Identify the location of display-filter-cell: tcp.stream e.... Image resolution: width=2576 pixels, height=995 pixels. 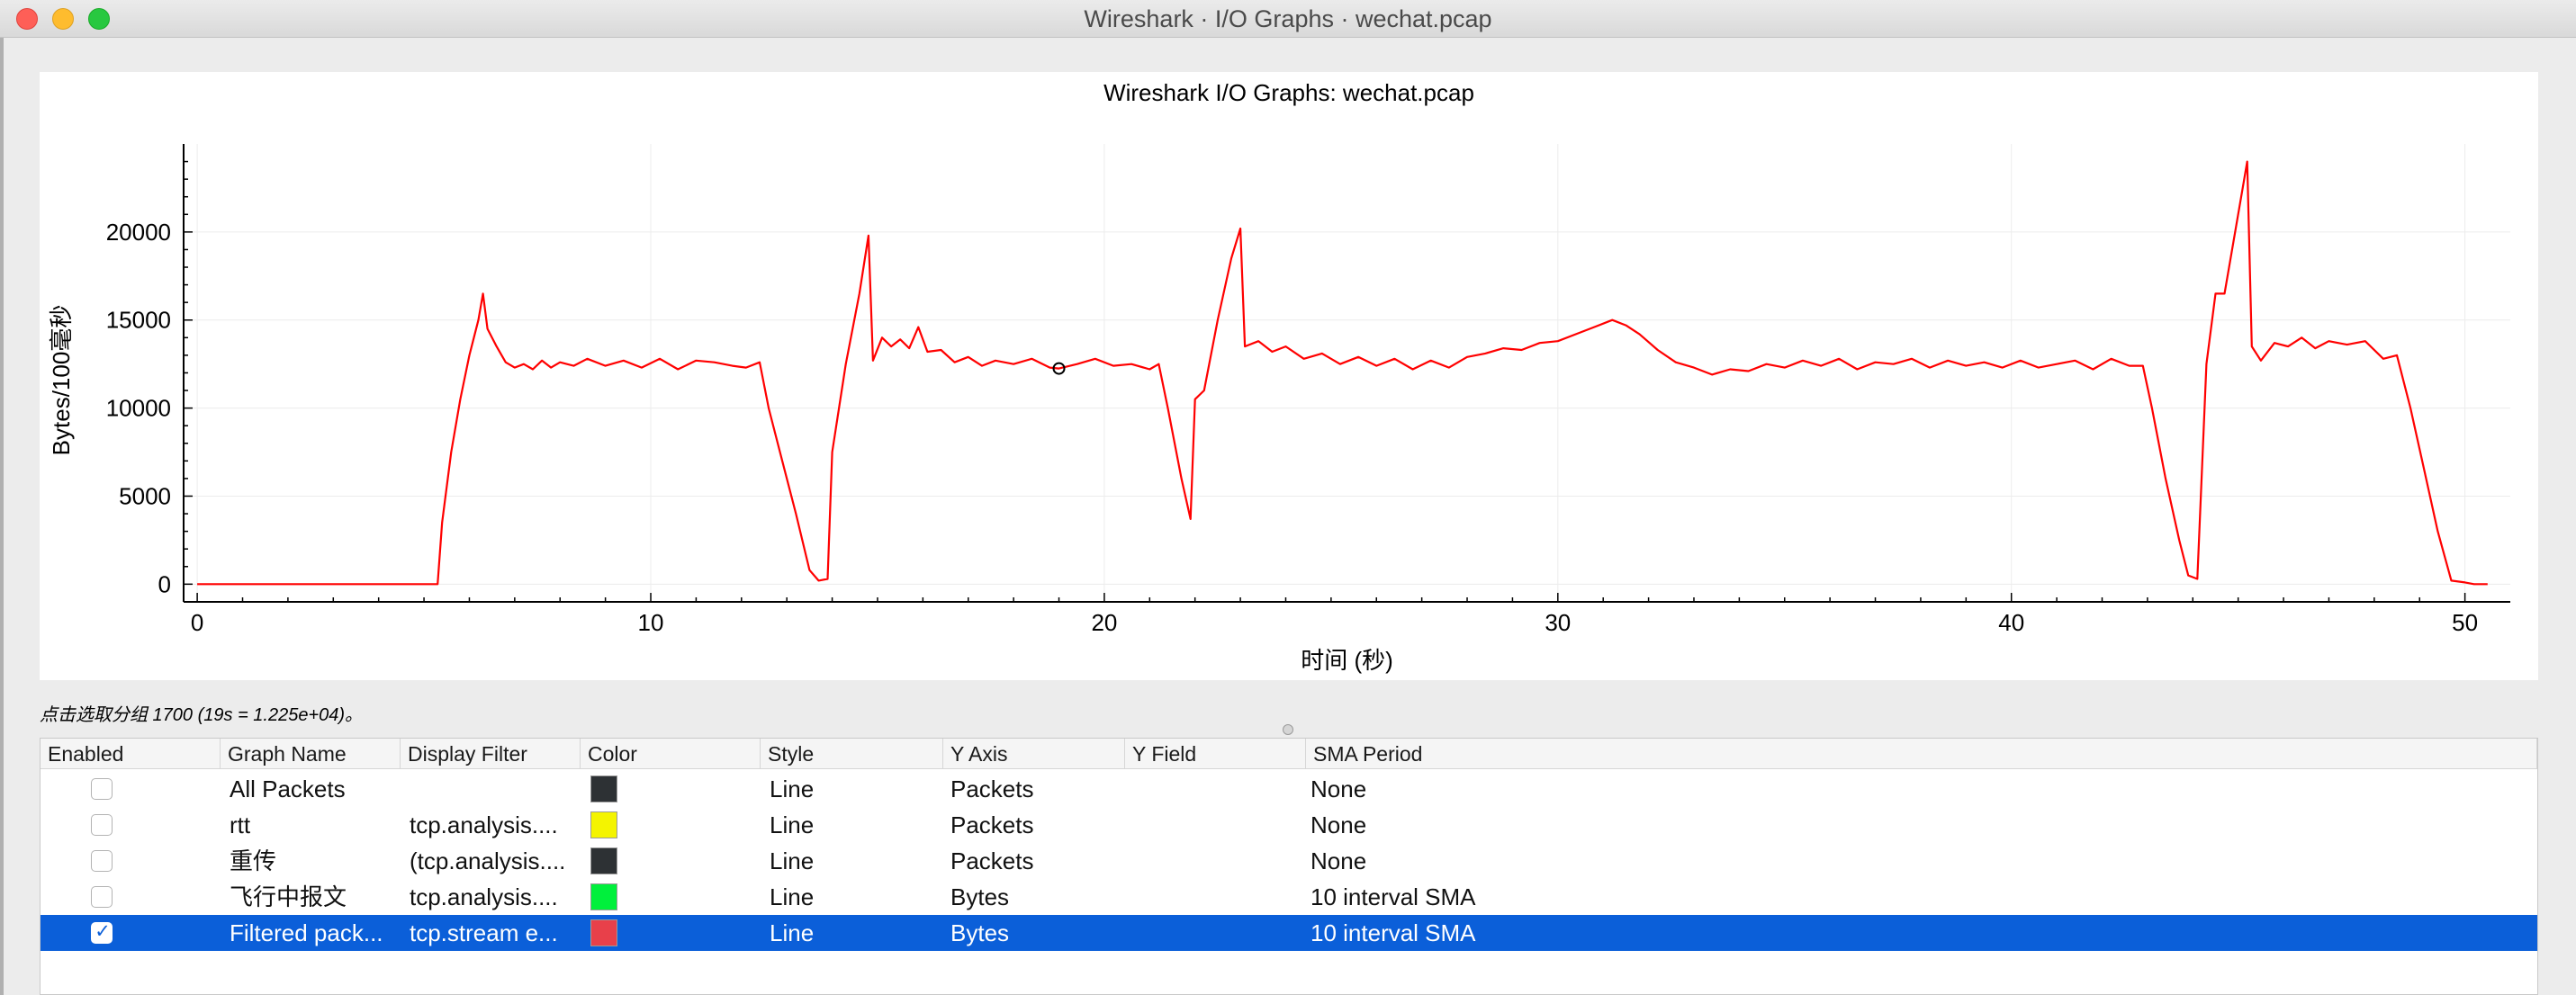
(484, 933).